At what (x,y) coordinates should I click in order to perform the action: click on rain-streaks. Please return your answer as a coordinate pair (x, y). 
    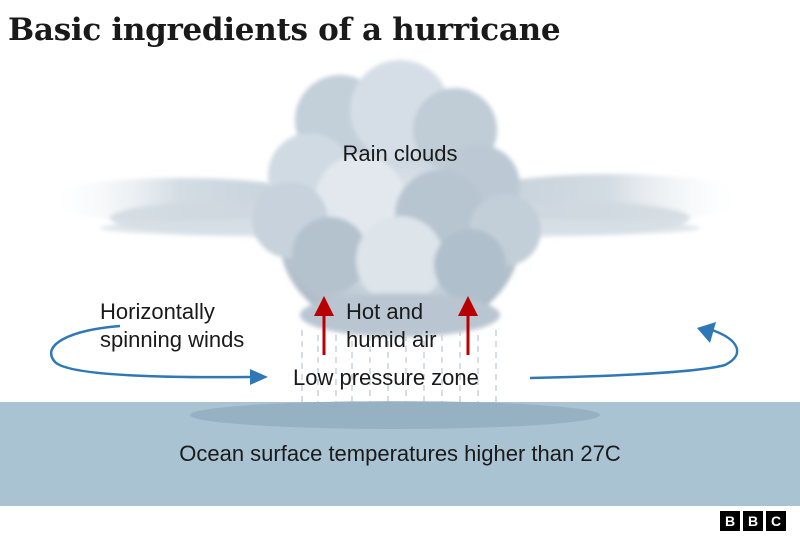
    Looking at the image, I should click on (399, 367).